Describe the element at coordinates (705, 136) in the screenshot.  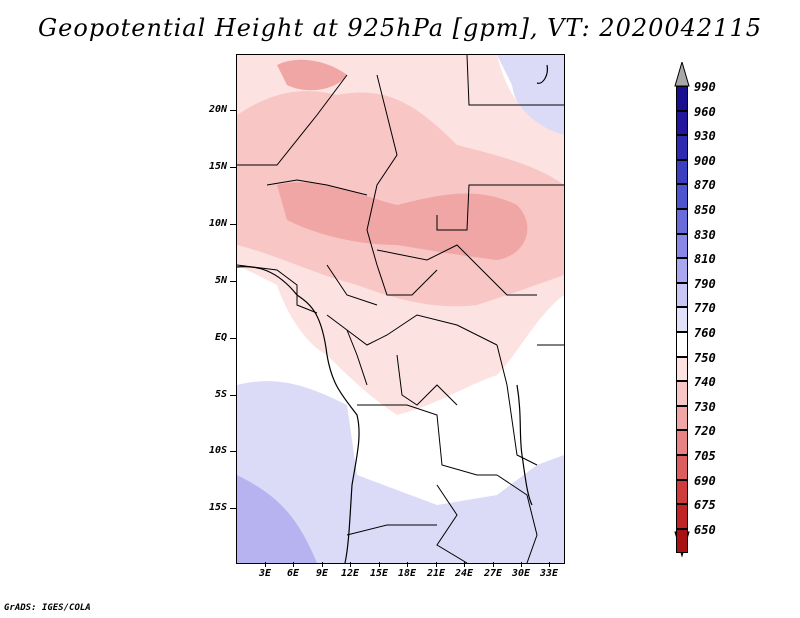
I see `colorbar-label: 930` at that location.